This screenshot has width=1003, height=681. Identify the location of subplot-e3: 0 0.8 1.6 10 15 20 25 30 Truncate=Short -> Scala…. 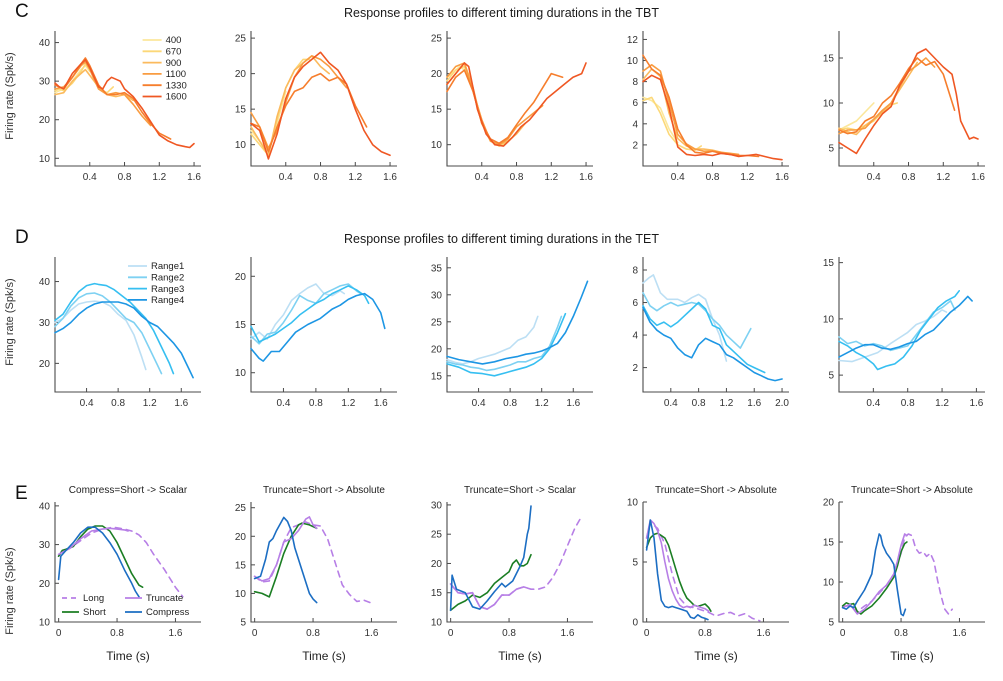
(512, 575).